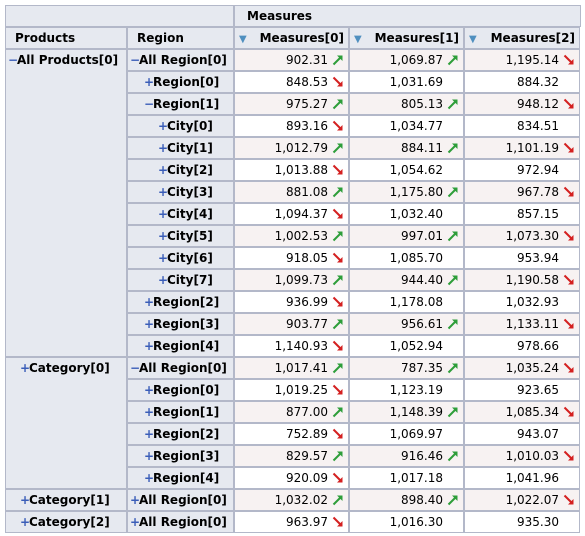  What do you see at coordinates (406, 412) in the screenshot?
I see `measure-value-cell: 1,148.39` at bounding box center [406, 412].